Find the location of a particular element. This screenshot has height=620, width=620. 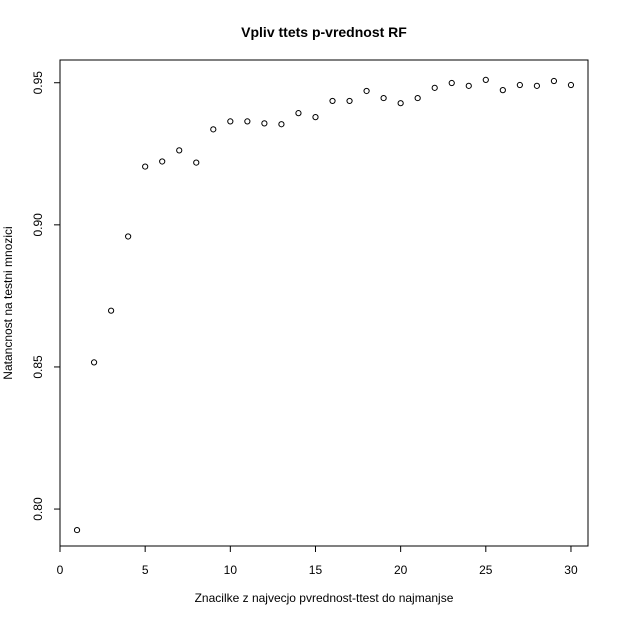

x-tick-label: 25 is located at coordinates (486, 570).